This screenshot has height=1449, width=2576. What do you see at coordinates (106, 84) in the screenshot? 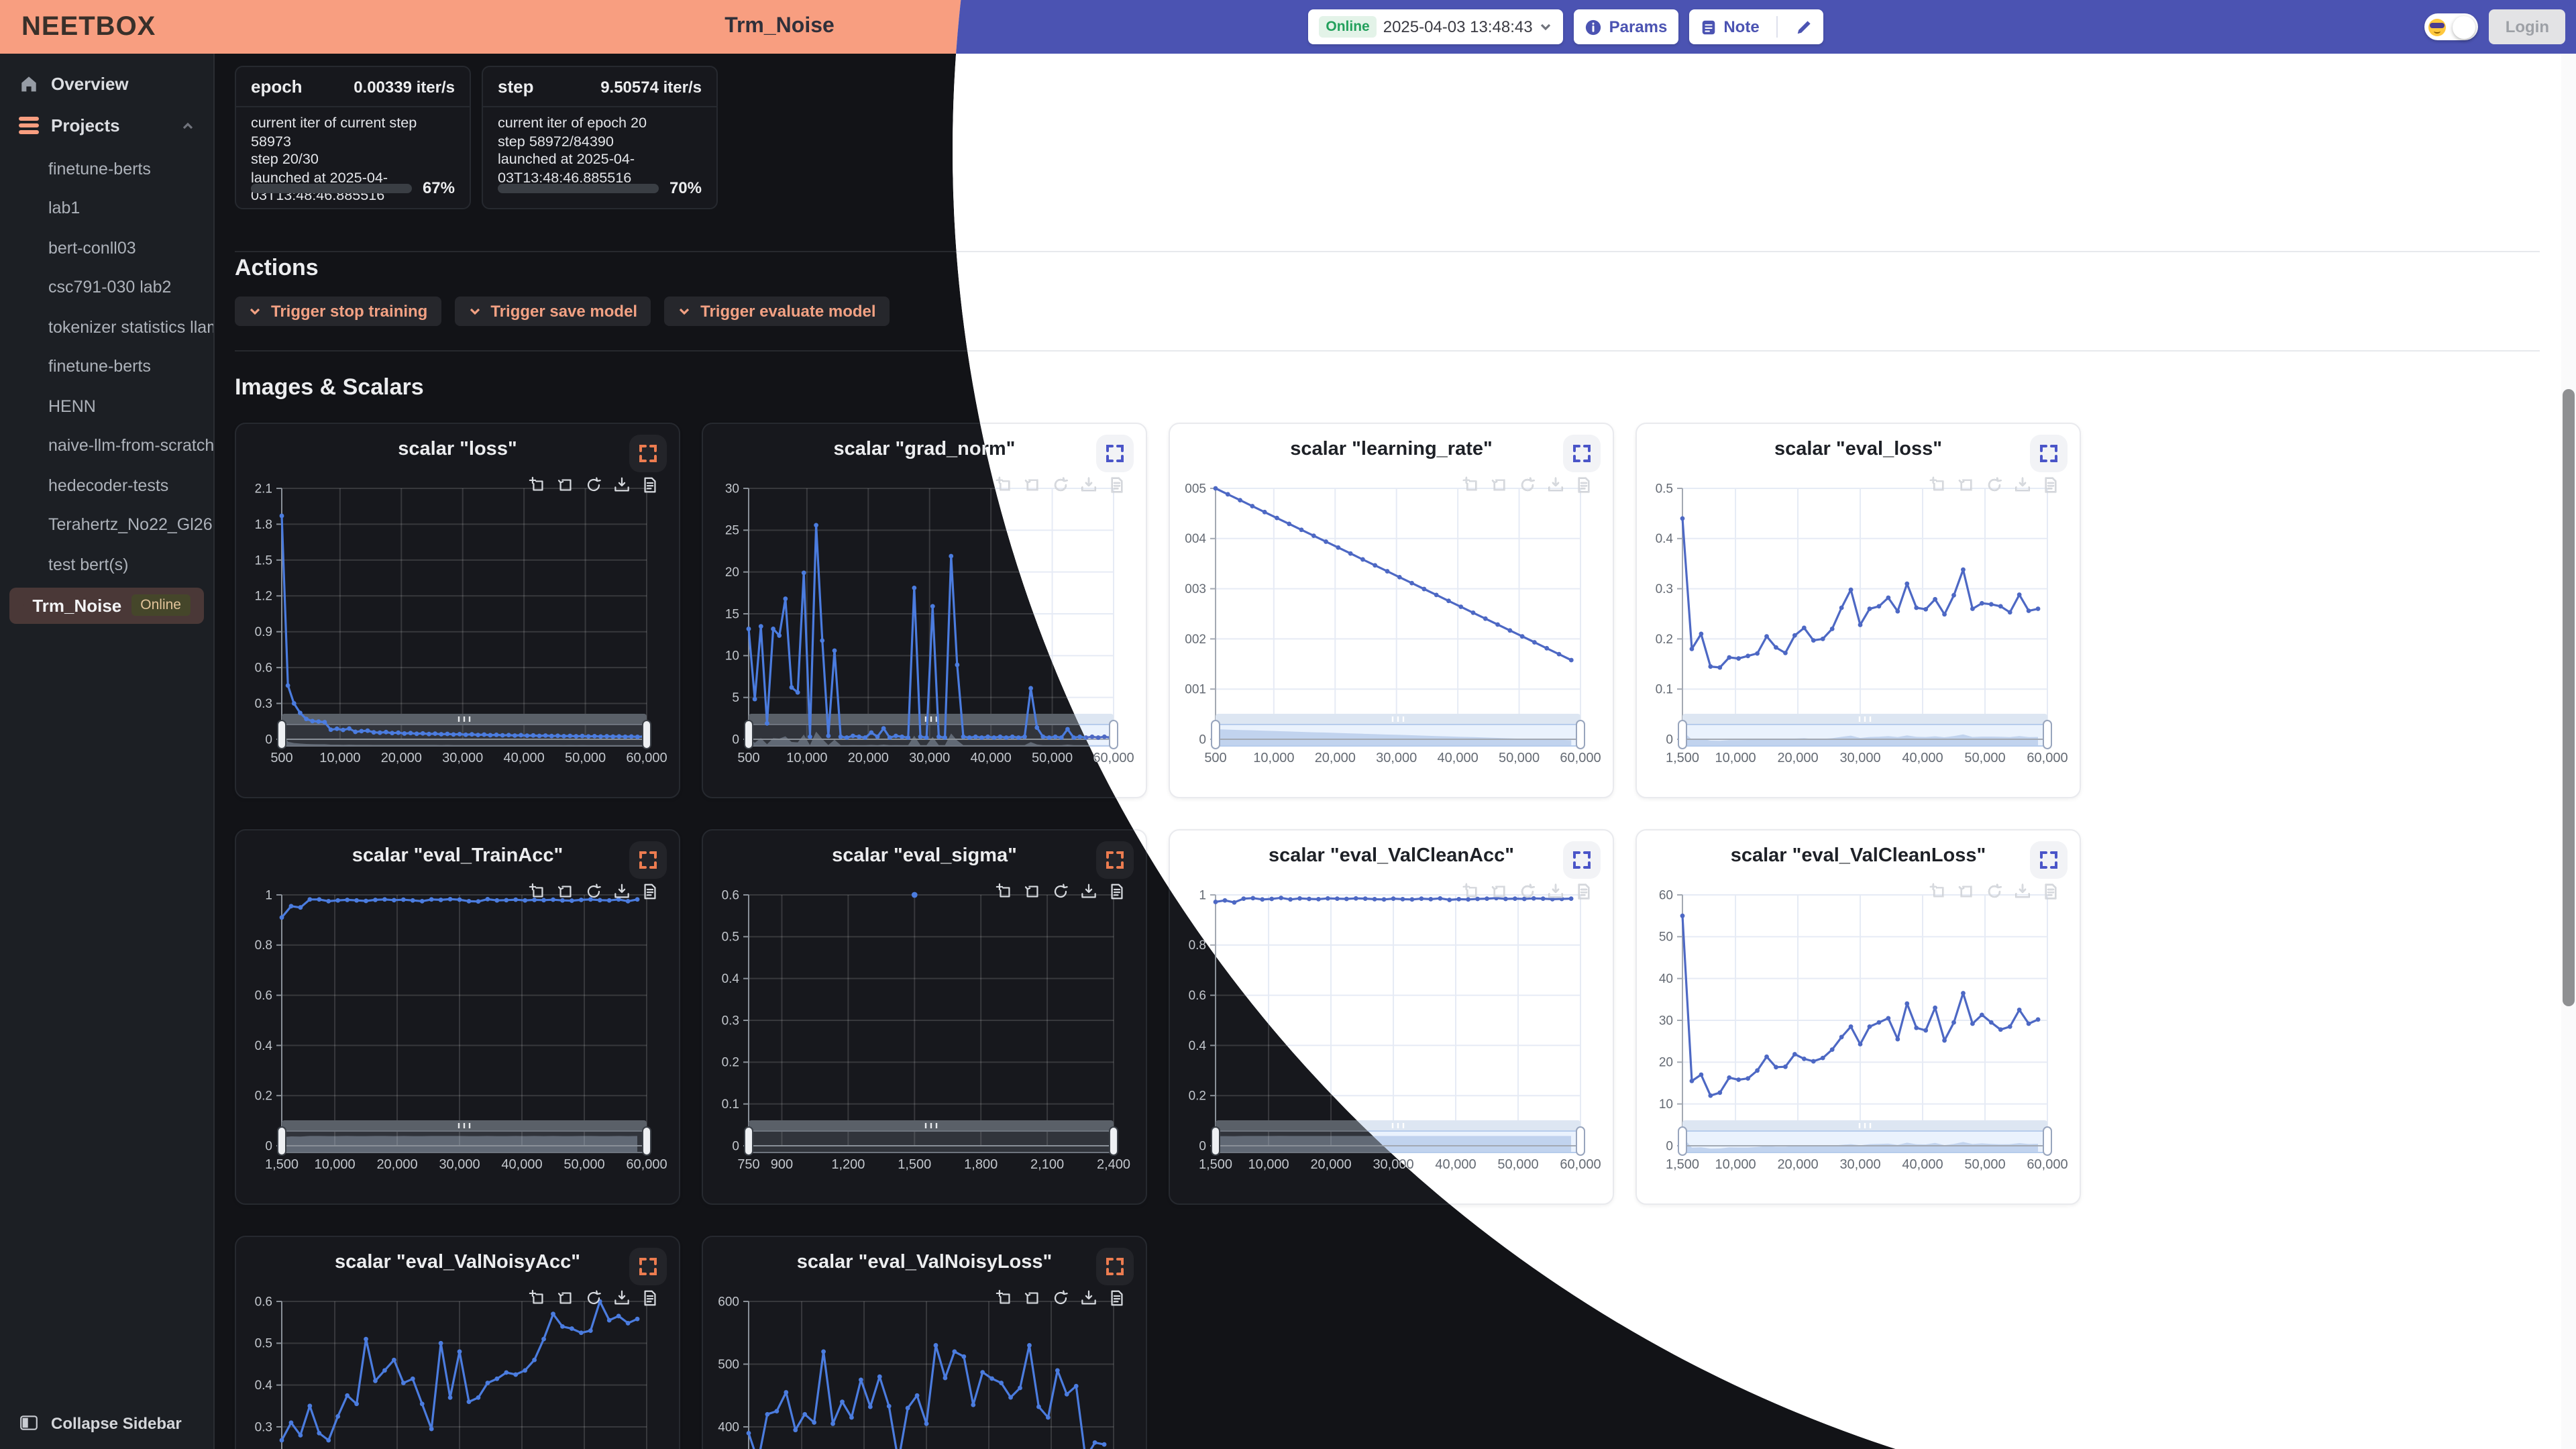
I see `sidebar-item-overview: Overview` at bounding box center [106, 84].